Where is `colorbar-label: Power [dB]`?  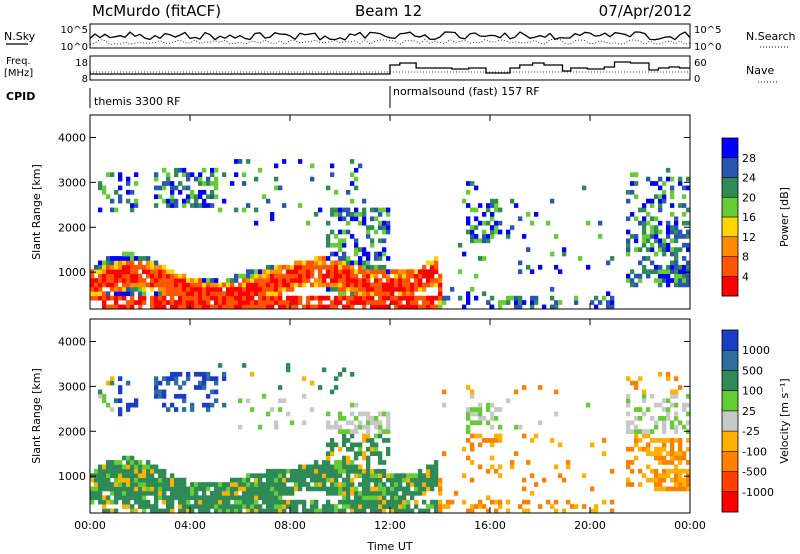 colorbar-label: Power [dB] is located at coordinates (784, 217).